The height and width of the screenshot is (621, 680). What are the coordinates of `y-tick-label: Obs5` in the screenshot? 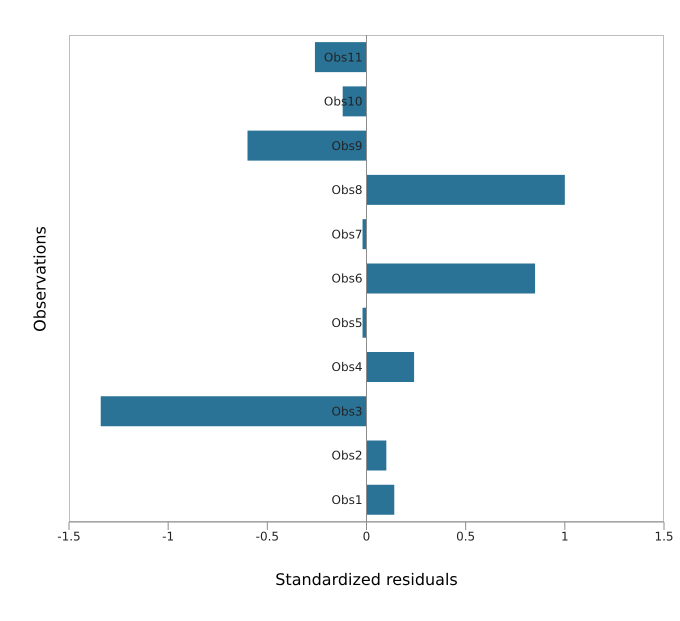 It's located at (347, 323).